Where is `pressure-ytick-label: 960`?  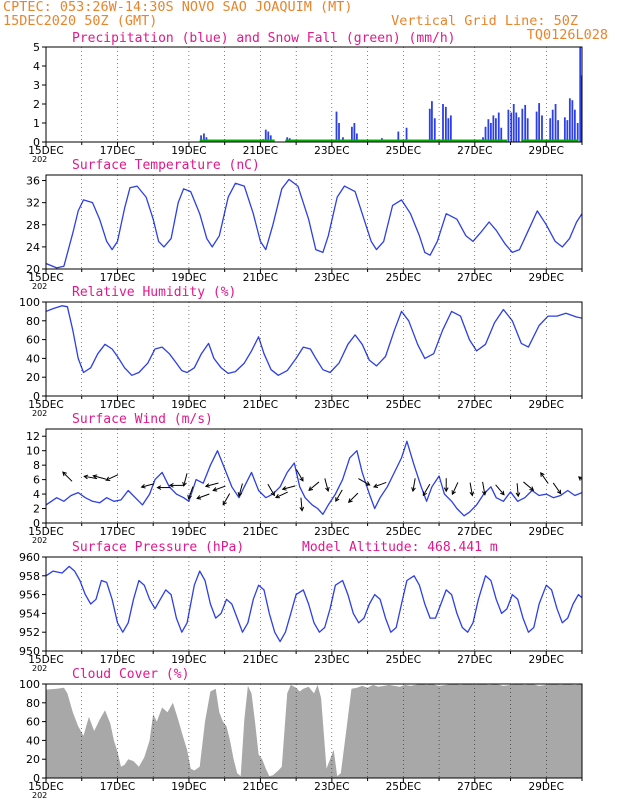
pressure-ytick-label: 960 is located at coordinates (29, 557).